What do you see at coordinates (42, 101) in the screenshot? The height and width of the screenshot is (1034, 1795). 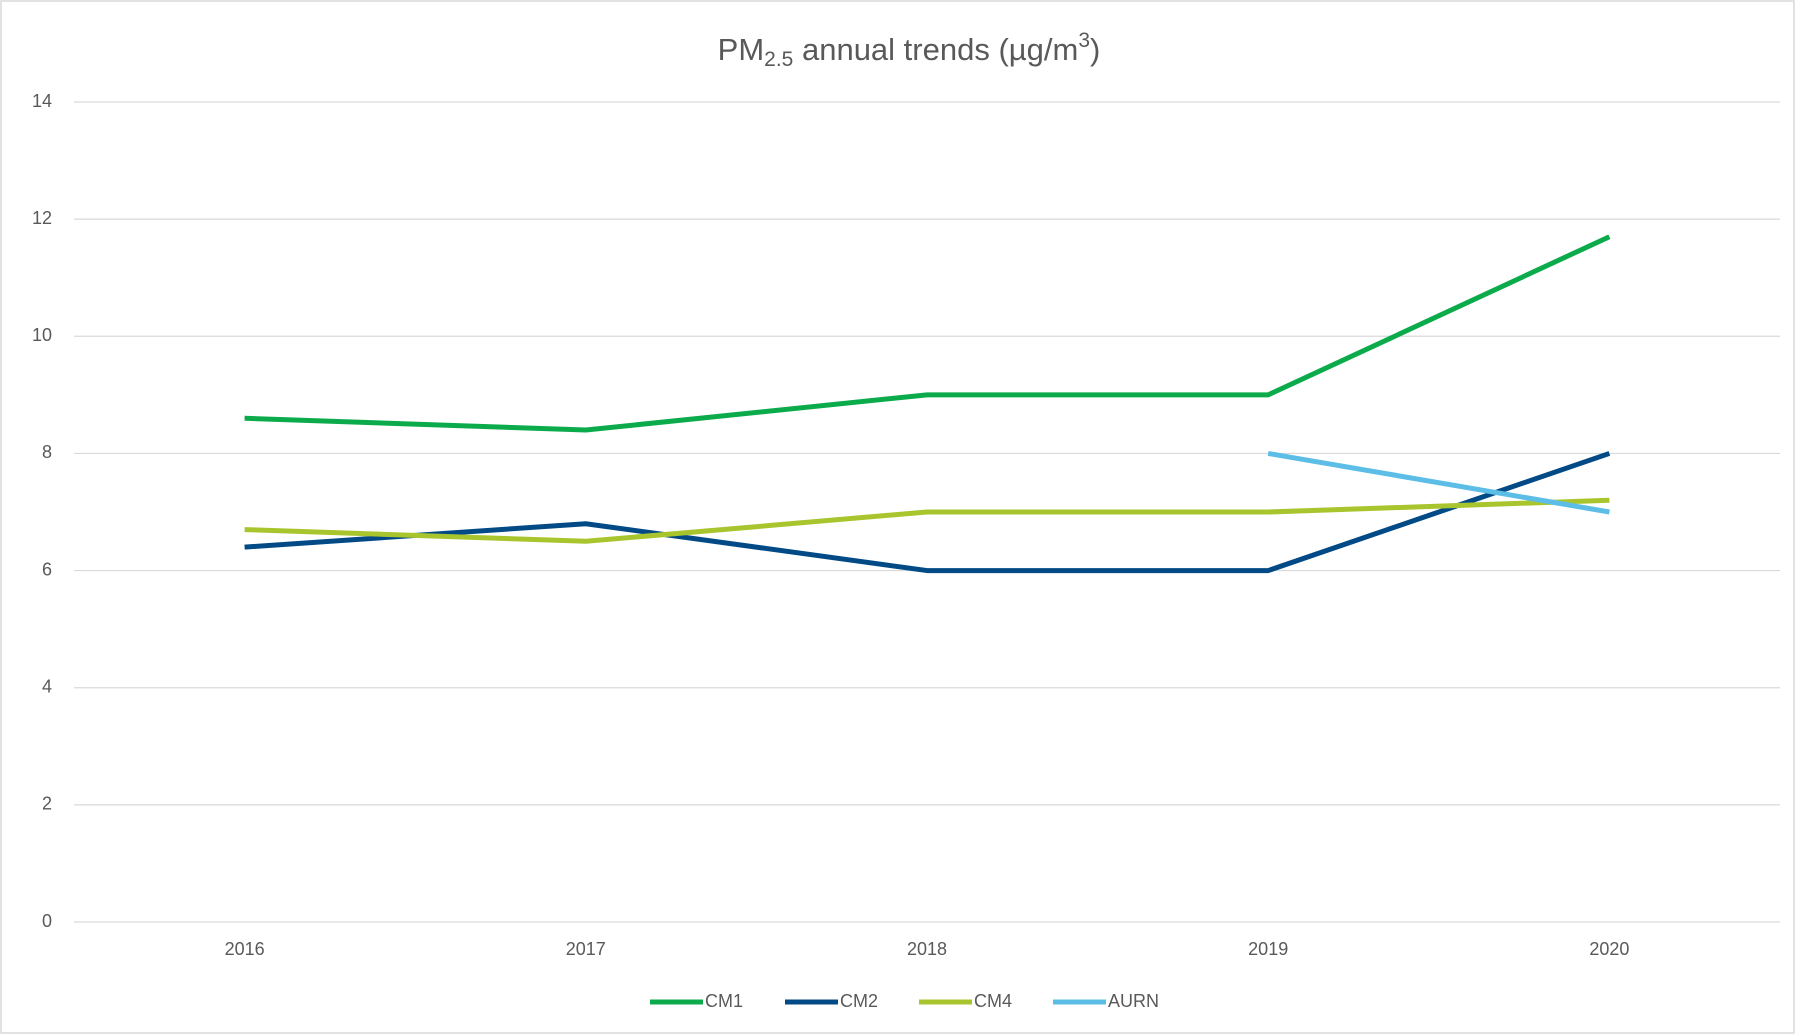 I see `y-tick-label: 14` at bounding box center [42, 101].